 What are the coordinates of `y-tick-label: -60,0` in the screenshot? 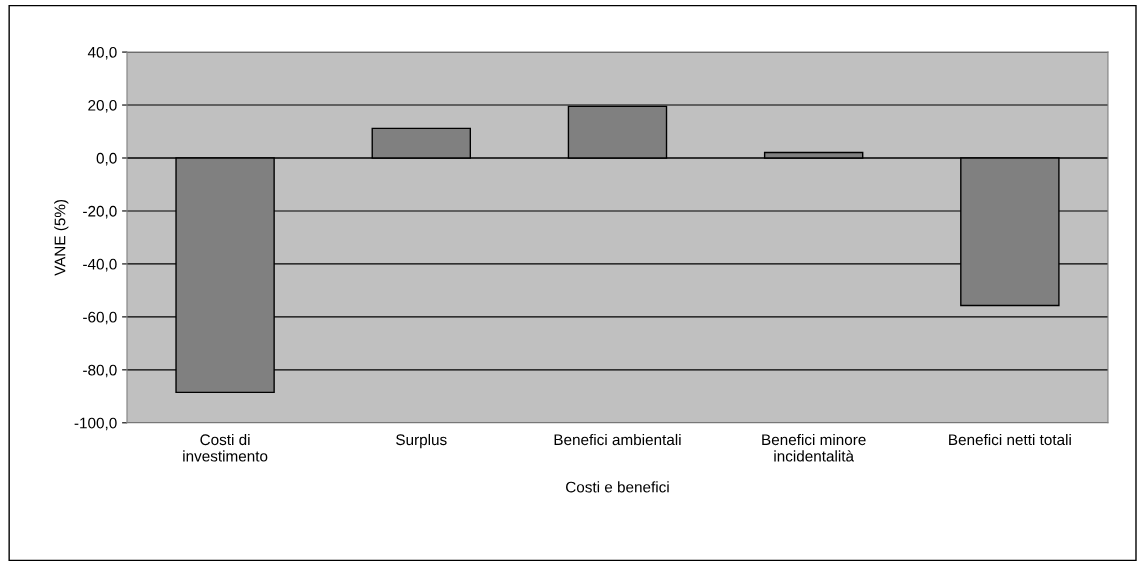 It's located at (100, 318).